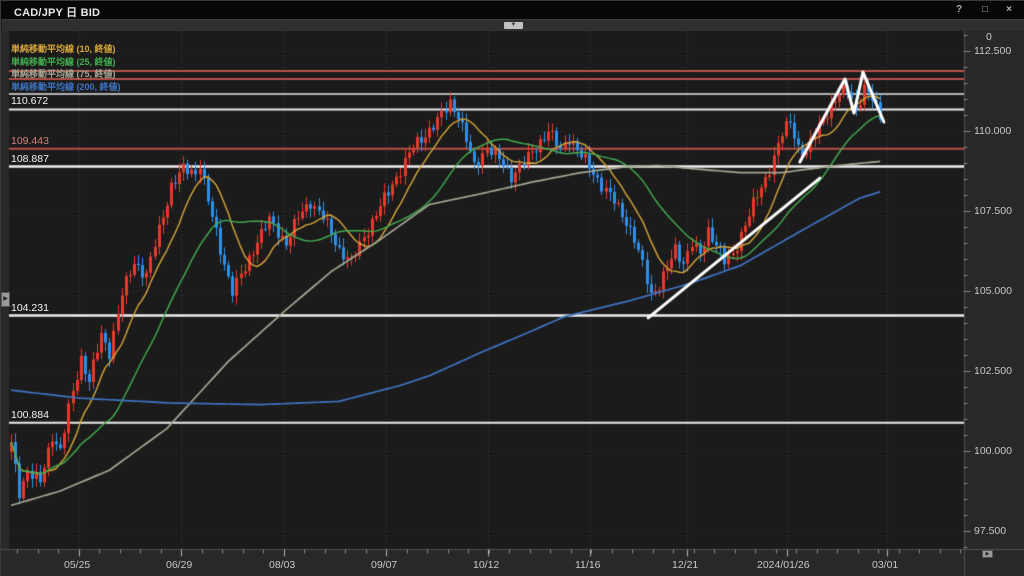 This screenshot has height=576, width=1024. I want to click on price-level-label: 109.443, so click(30, 140).